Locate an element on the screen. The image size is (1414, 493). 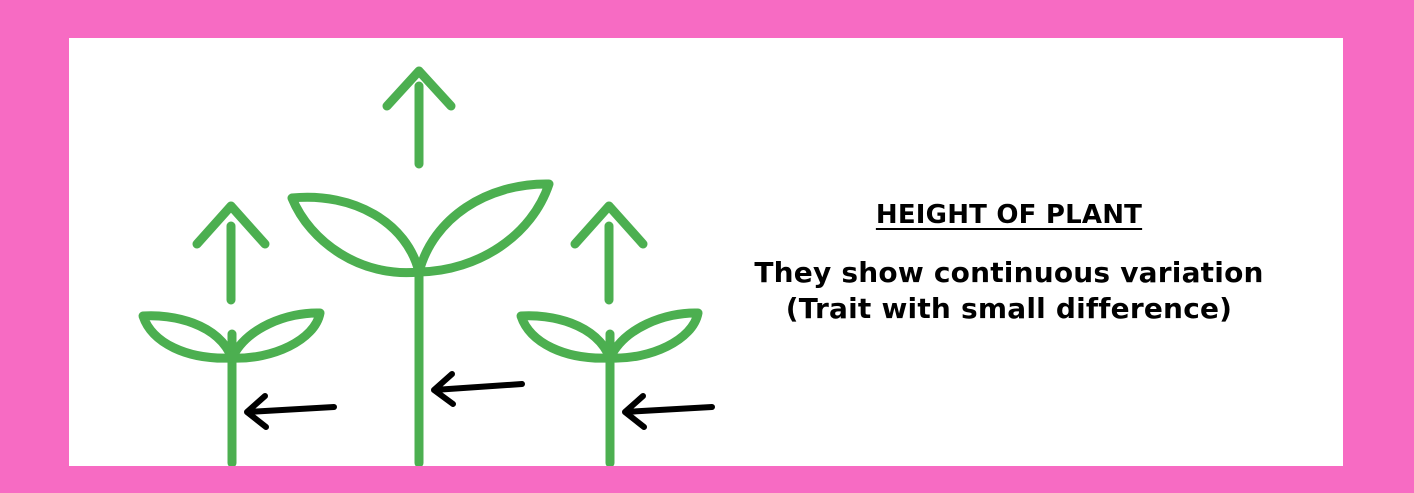
top-border-strip is located at coordinates (707, 7).